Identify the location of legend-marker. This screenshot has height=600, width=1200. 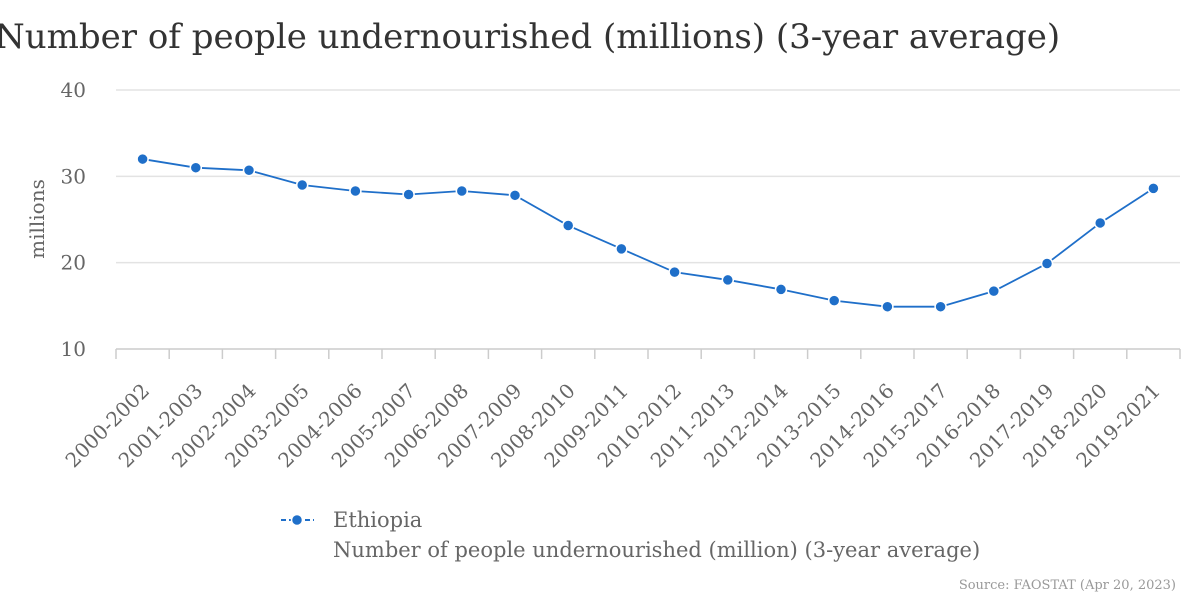
(297, 520).